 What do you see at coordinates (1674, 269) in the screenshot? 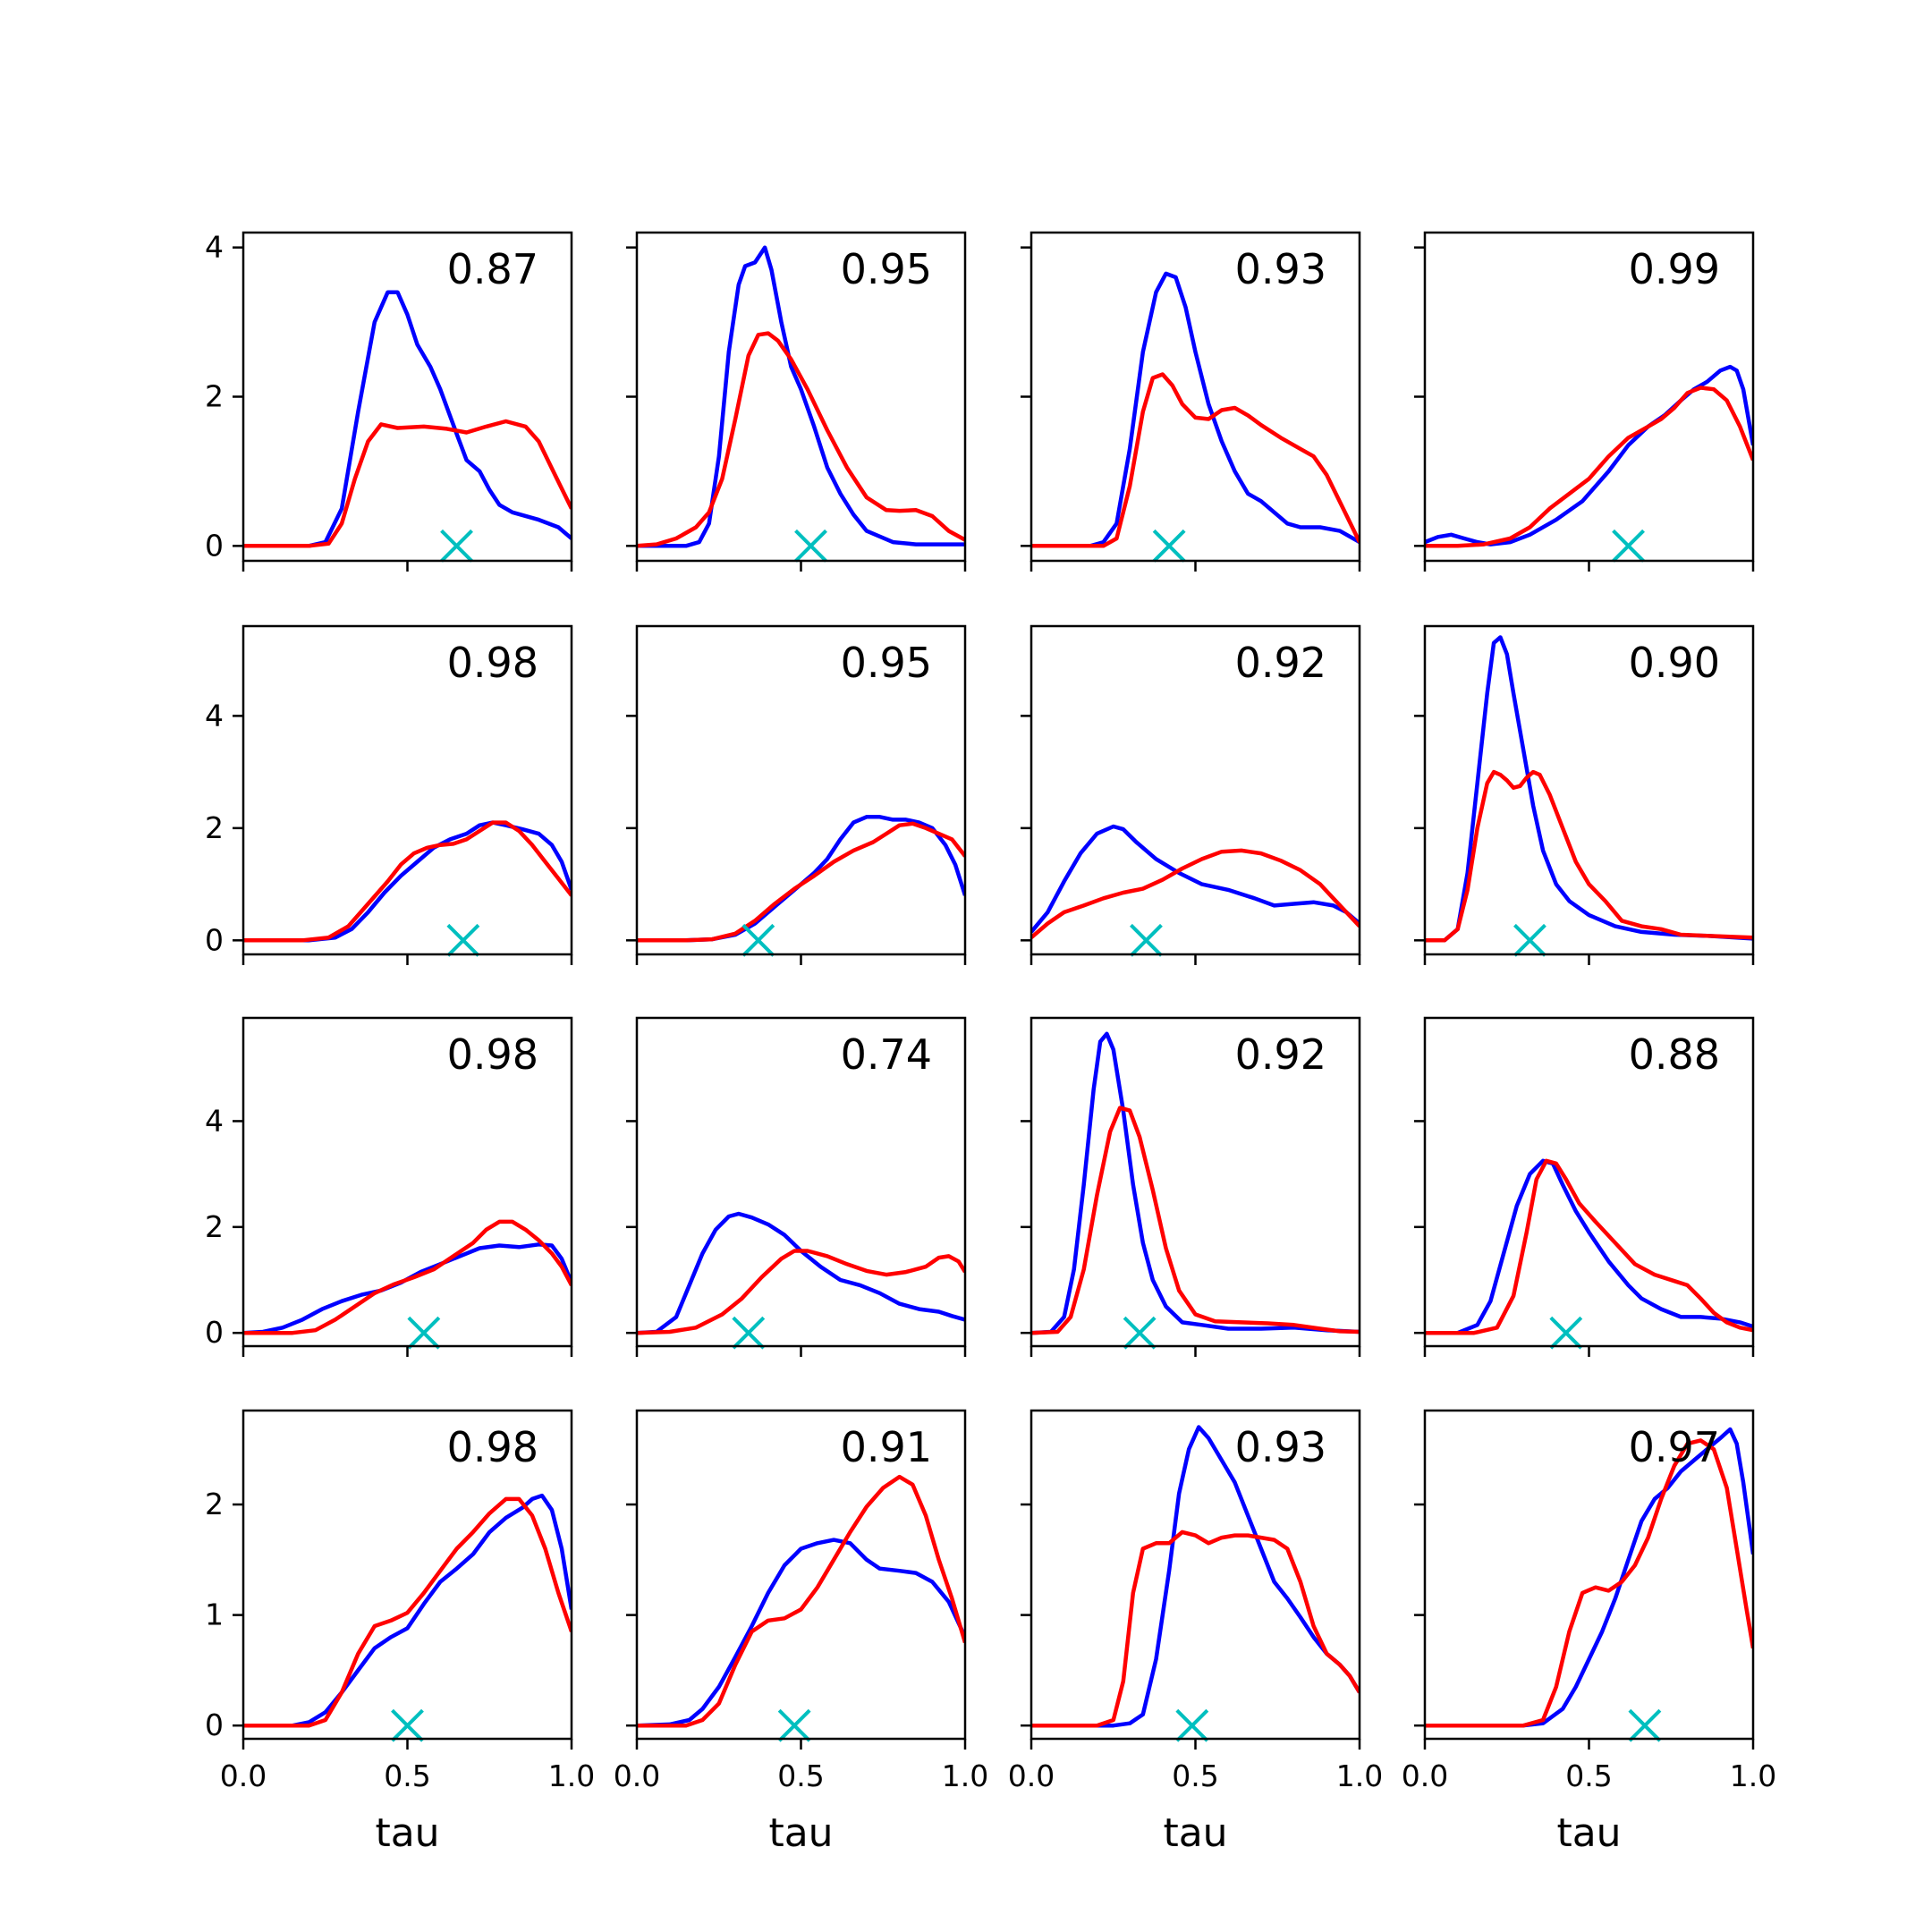
I see `panel-score-label: 0.99` at bounding box center [1674, 269].